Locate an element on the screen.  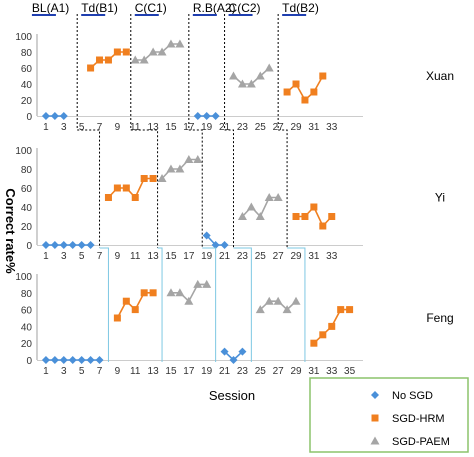
legend: No SGD SGD-HRM SGD-PAEM is located at coordinates (389, 415).